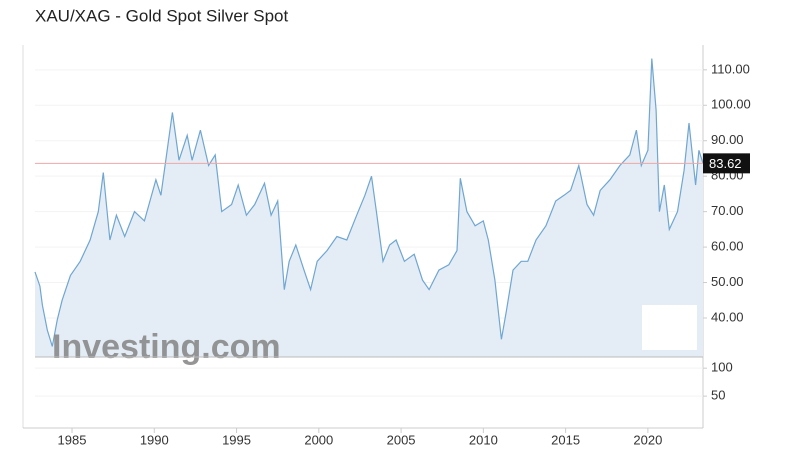  I want to click on current-value-box, so click(726, 163).